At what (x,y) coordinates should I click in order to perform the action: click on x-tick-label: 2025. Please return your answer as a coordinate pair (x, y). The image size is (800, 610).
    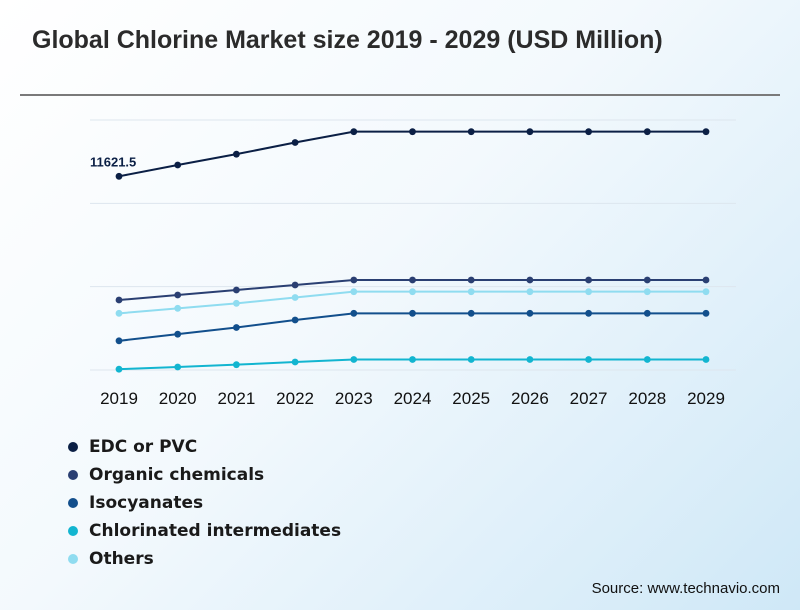
    Looking at the image, I should click on (471, 398).